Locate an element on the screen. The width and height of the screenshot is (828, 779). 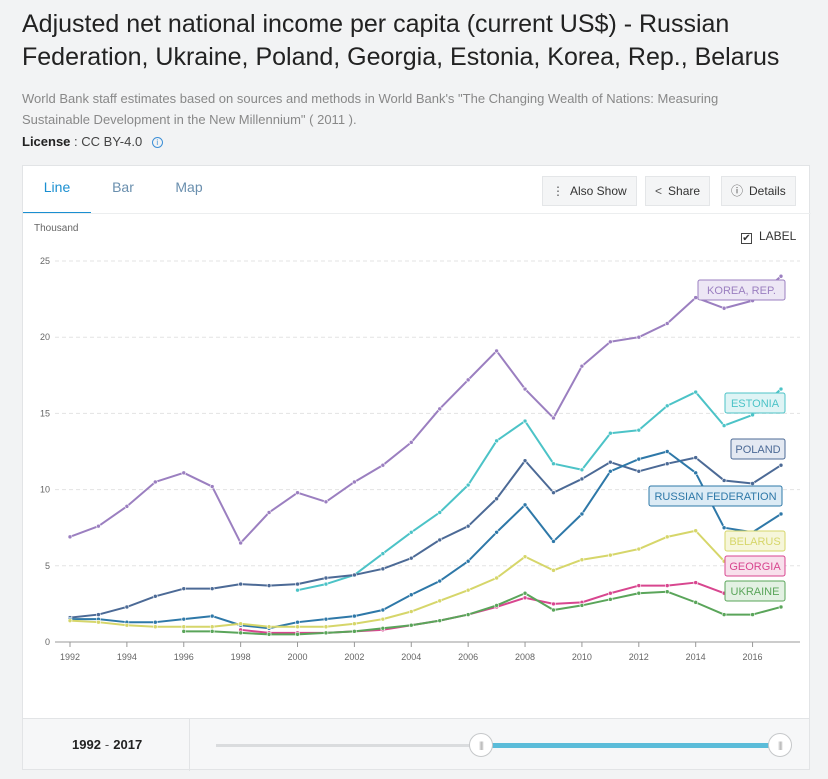
series-label-box-georgia is located at coordinates (755, 566).